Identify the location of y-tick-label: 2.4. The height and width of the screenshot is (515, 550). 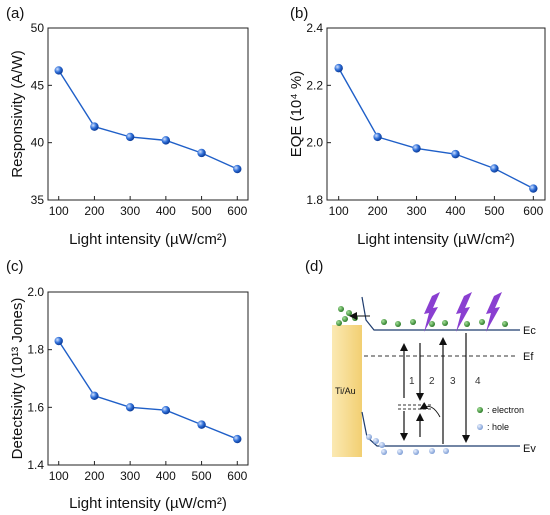
(314, 28).